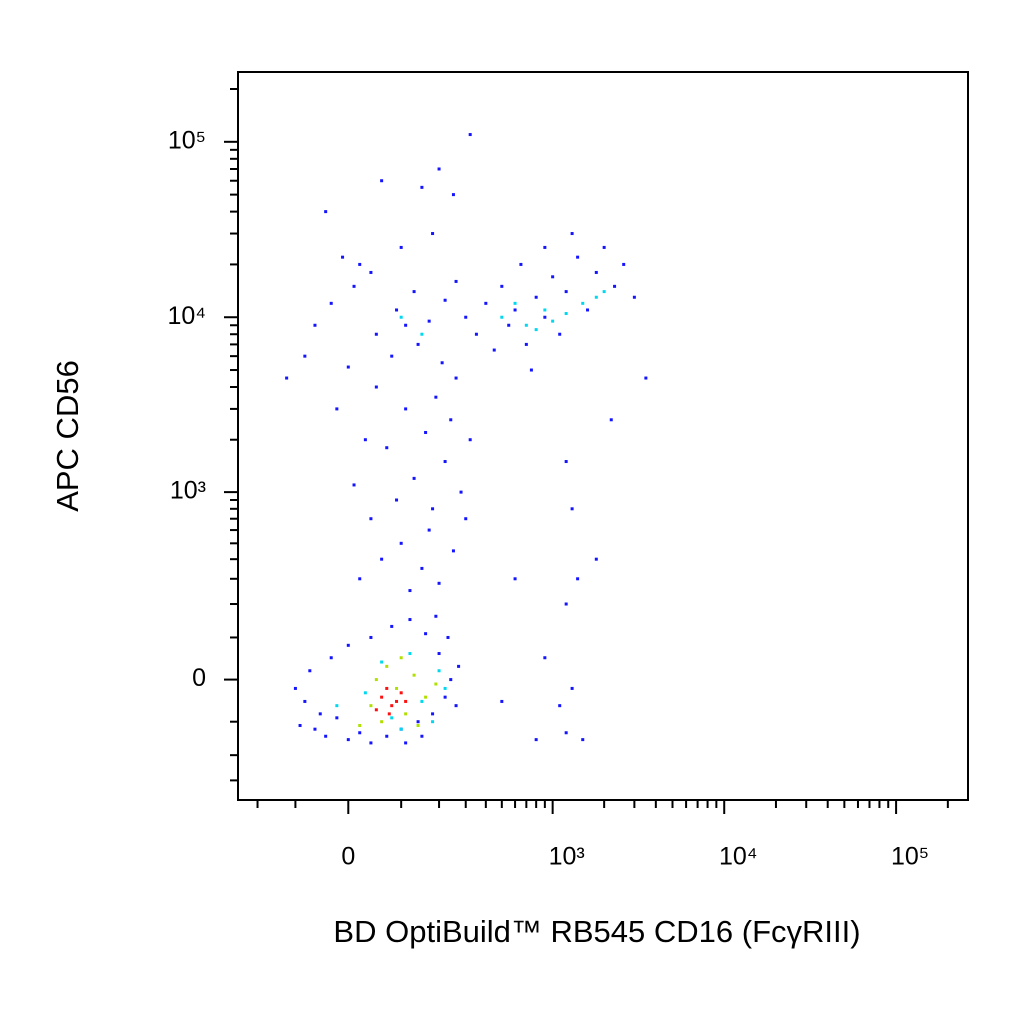 The width and height of the screenshot is (1024, 1024). What do you see at coordinates (187, 140) in the screenshot?
I see `y-tick-label: 10⁵` at bounding box center [187, 140].